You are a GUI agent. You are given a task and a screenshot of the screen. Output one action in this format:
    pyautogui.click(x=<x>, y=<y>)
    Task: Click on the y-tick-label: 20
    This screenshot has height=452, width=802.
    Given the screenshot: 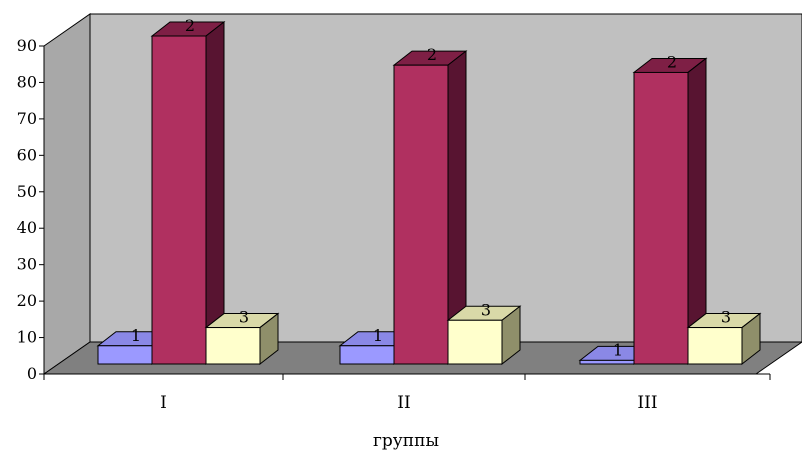 What is the action you would take?
    pyautogui.click(x=27, y=300)
    